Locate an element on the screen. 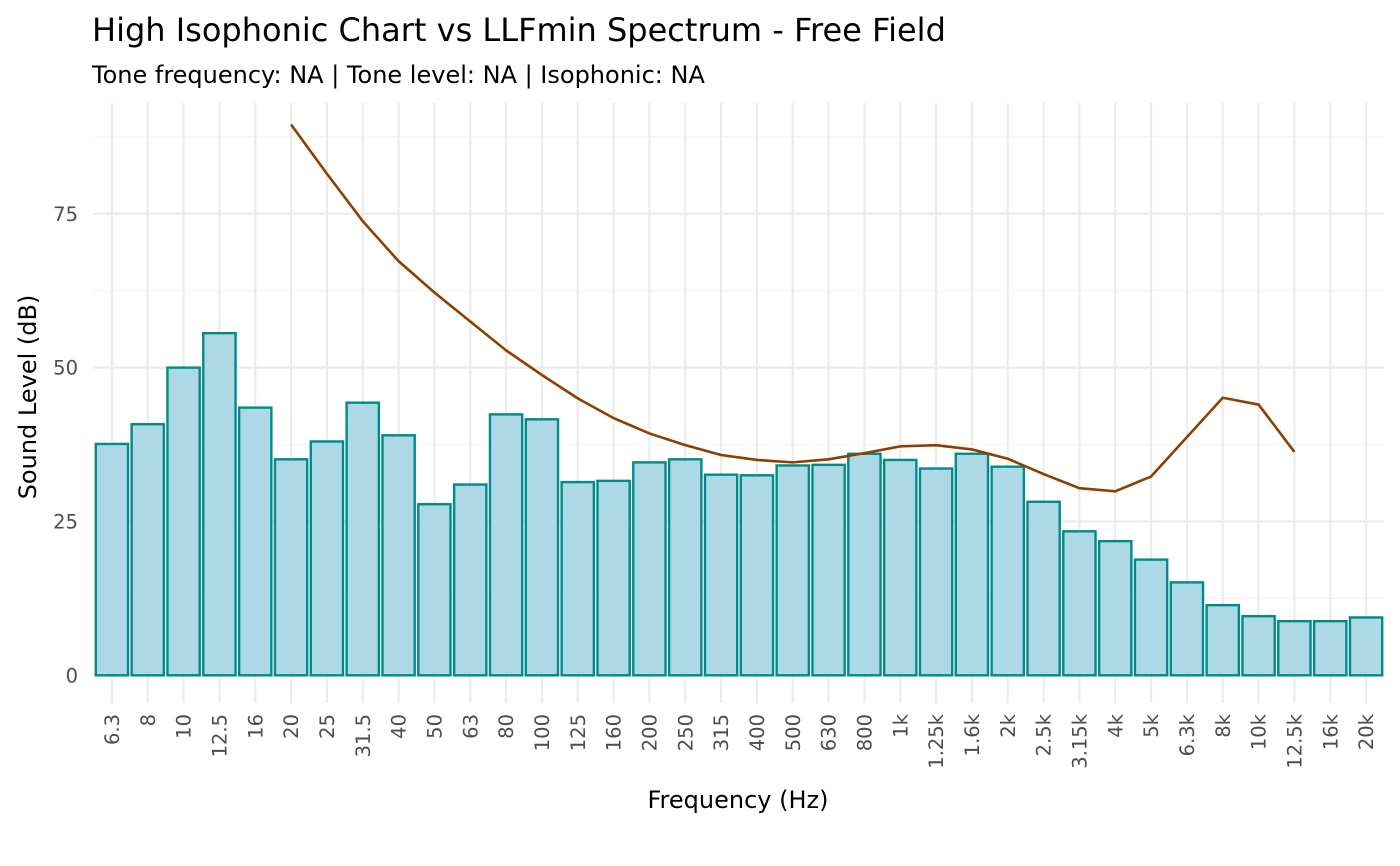 Image resolution: width=1400 pixels, height=866 pixels. bar-1k is located at coordinates (900, 567).